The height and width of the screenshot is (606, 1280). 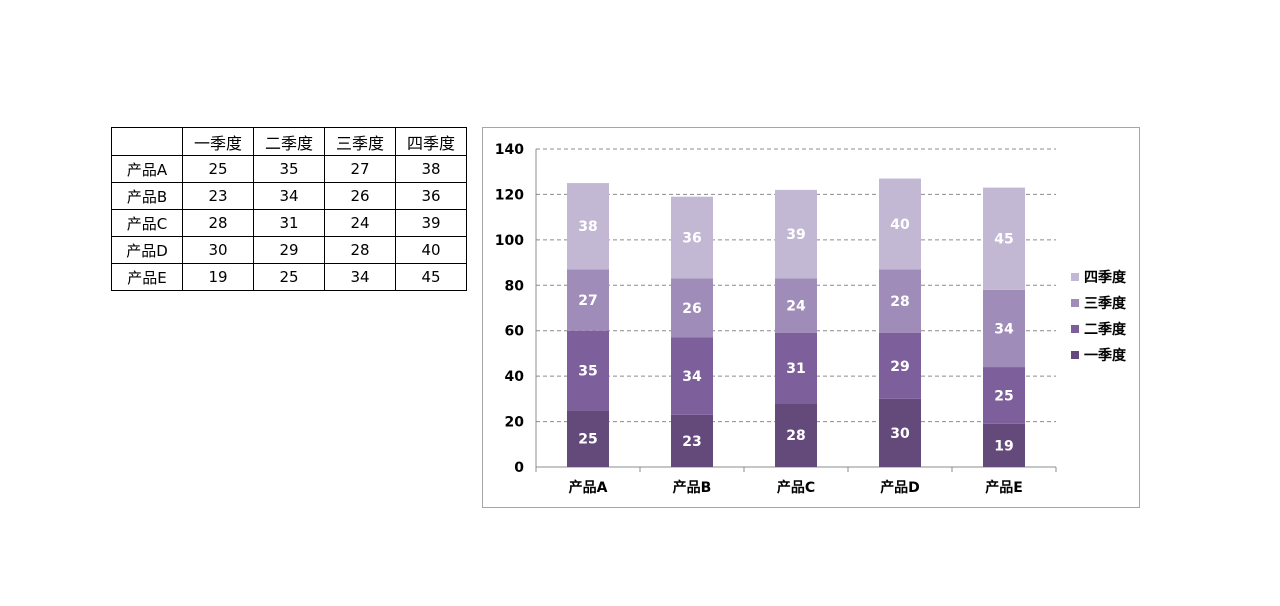 What do you see at coordinates (1105, 277) in the screenshot?
I see `legend-label: 四季度` at bounding box center [1105, 277].